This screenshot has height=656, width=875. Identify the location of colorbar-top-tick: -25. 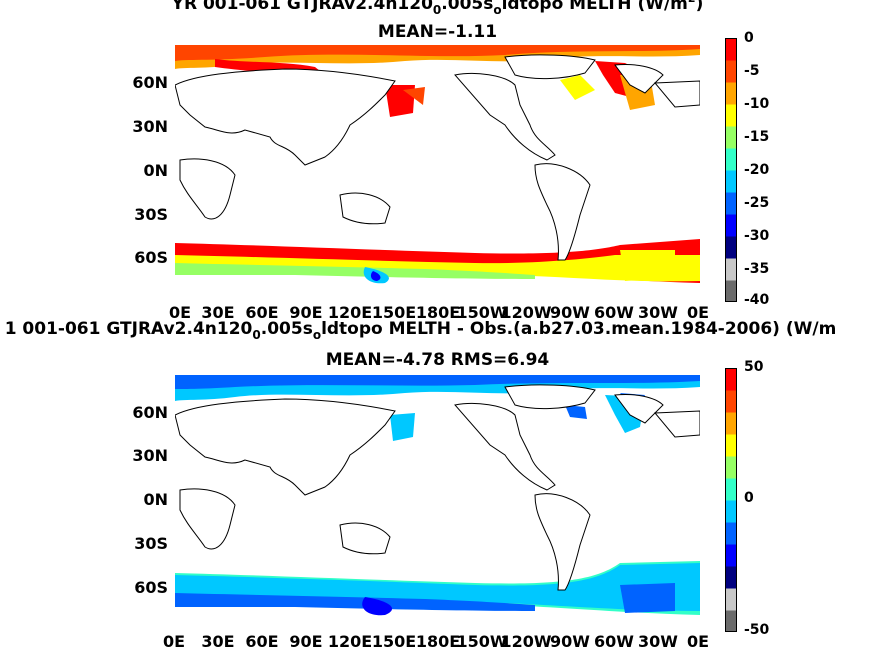
(757, 203).